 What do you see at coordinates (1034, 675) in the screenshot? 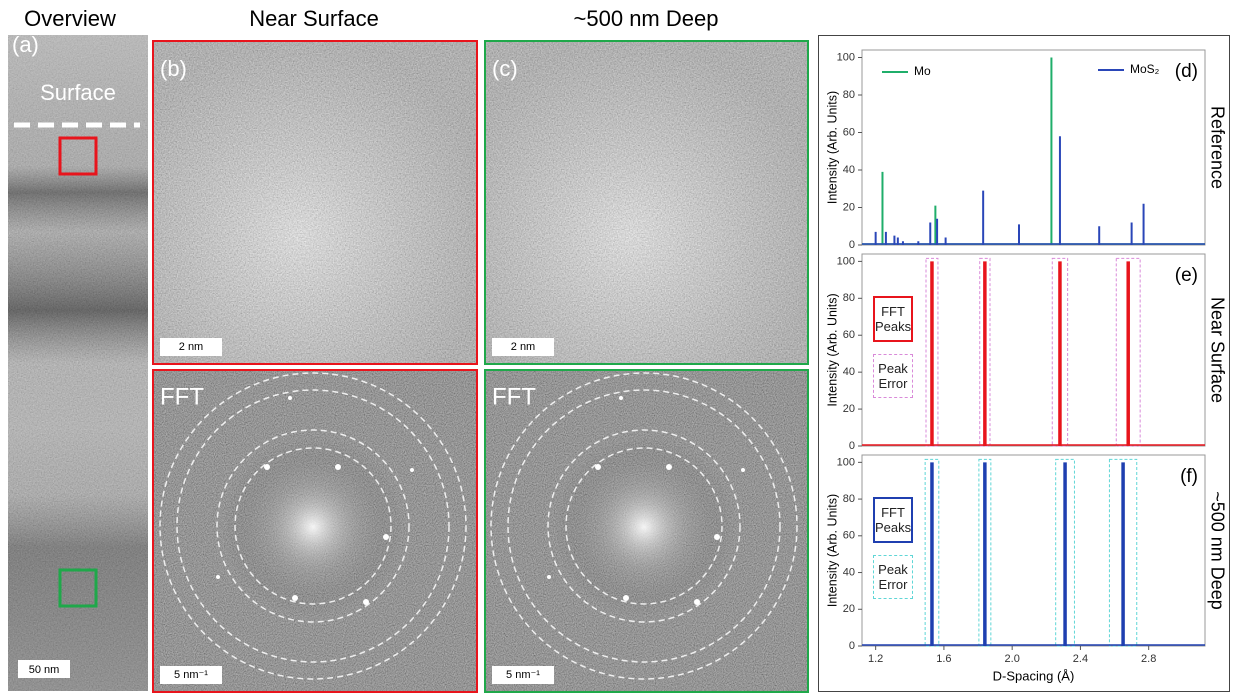
I see `x-axis-label: D-Spacing (Å)` at bounding box center [1034, 675].